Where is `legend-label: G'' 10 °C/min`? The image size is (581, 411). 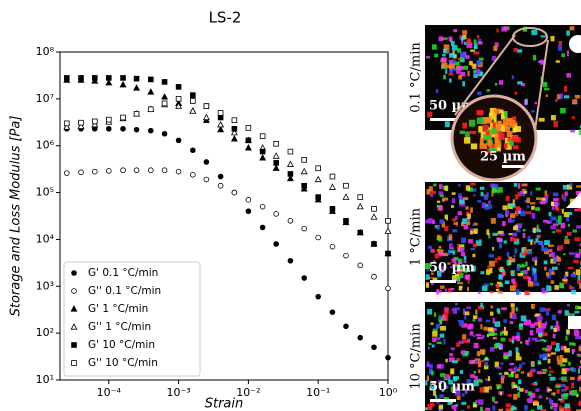
legend-label: G'' 10 °C/min is located at coordinates (123, 363).